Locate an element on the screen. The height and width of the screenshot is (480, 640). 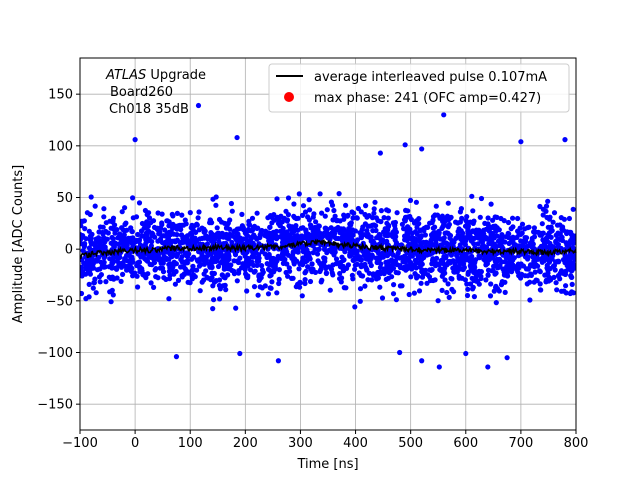
x-tick-label: 500 is located at coordinates (410, 443).